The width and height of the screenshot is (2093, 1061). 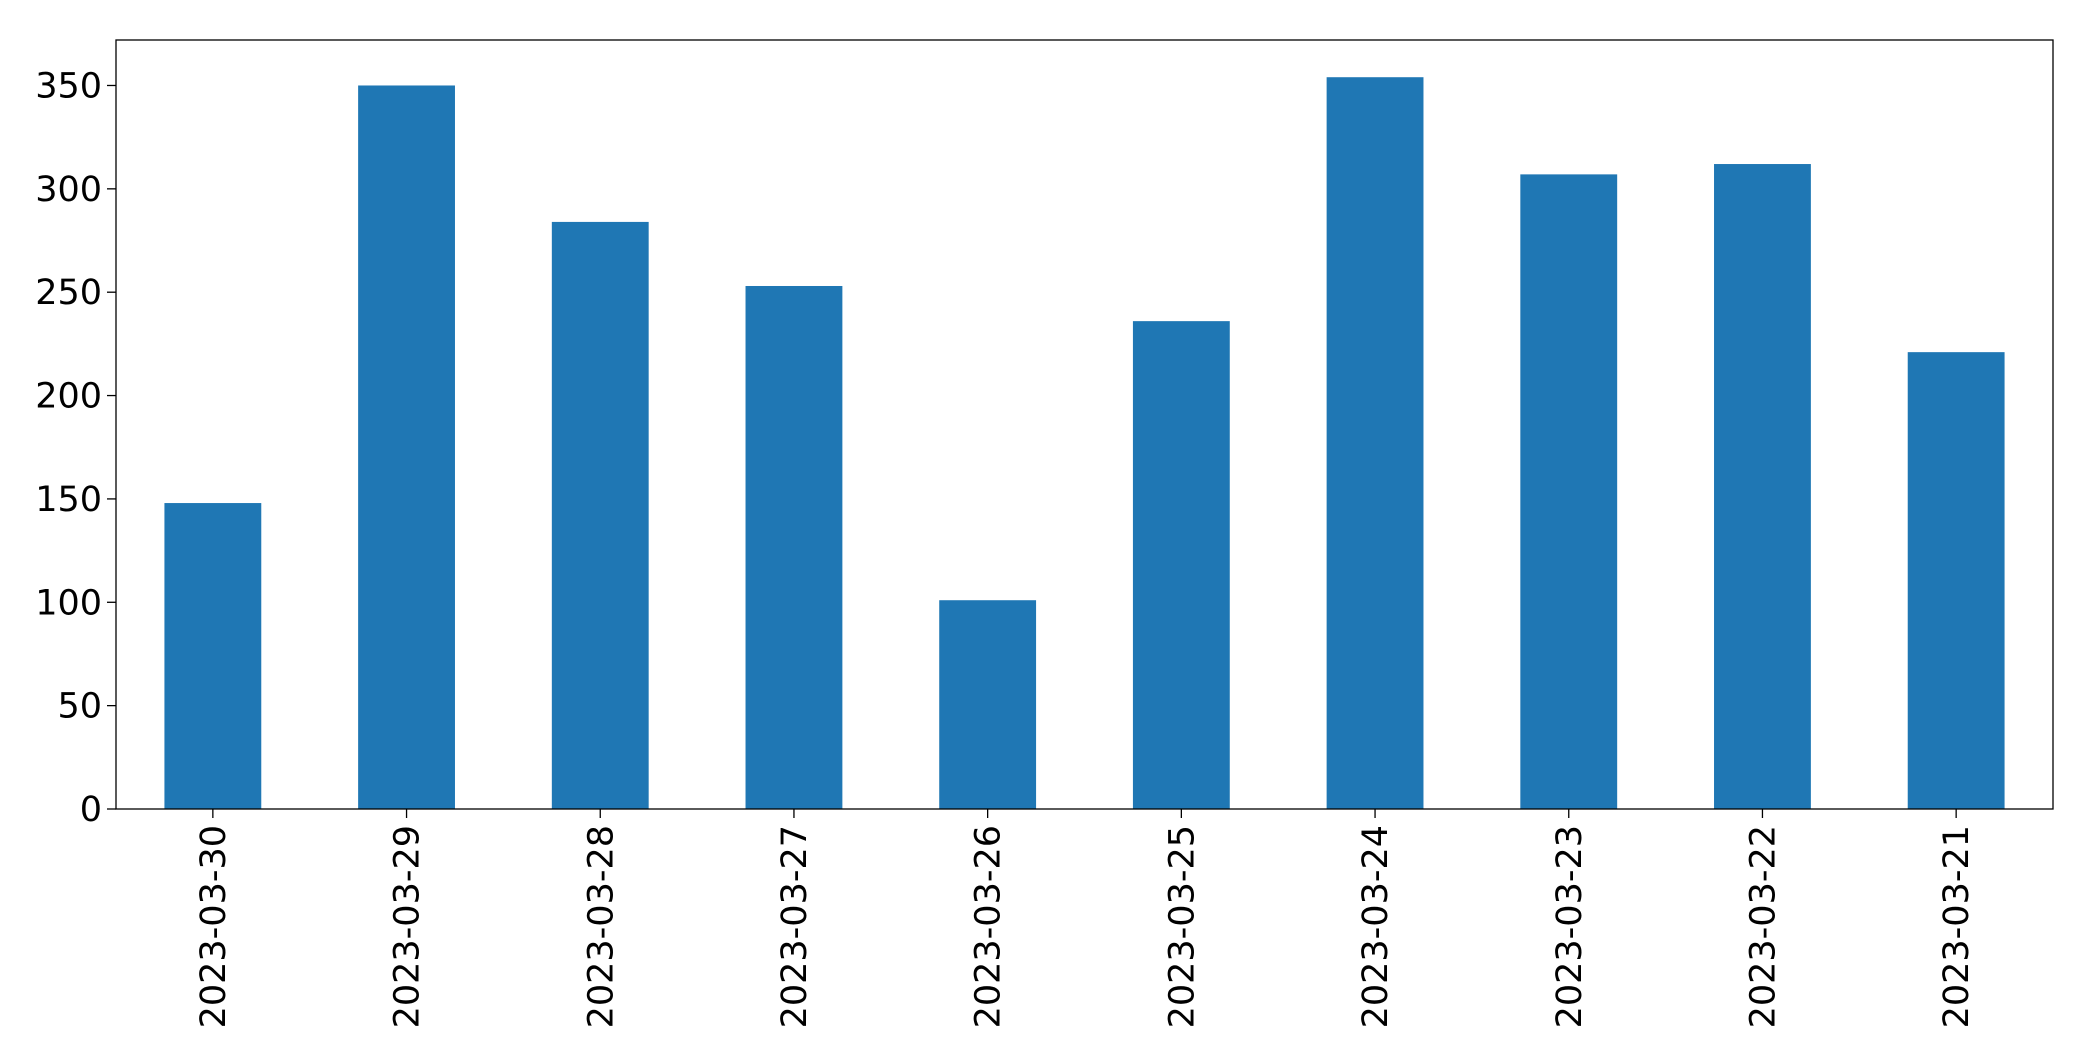 I want to click on y-tick-label: 0, so click(x=91, y=810).